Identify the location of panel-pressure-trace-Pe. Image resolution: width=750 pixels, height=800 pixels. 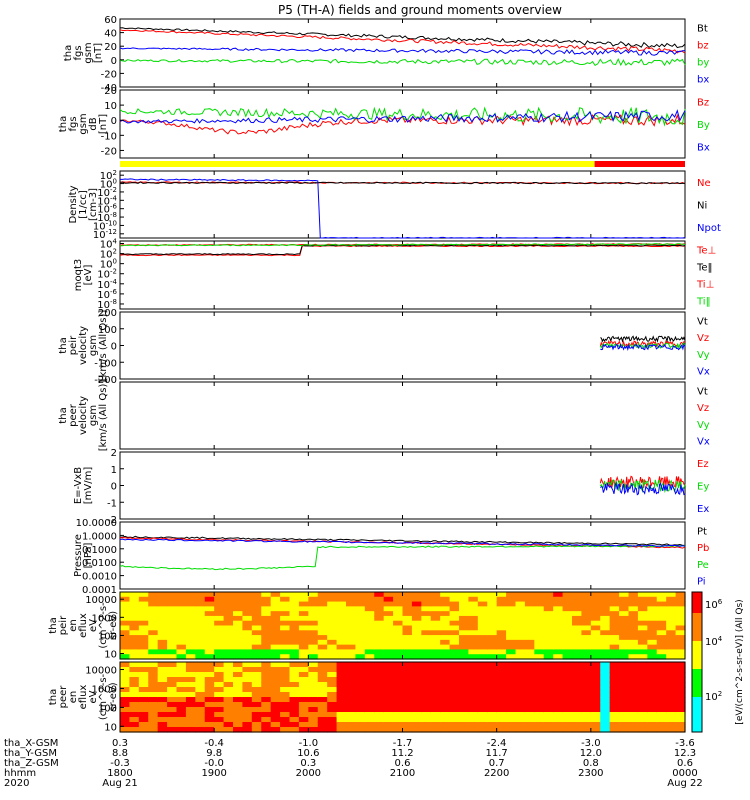
(402, 557).